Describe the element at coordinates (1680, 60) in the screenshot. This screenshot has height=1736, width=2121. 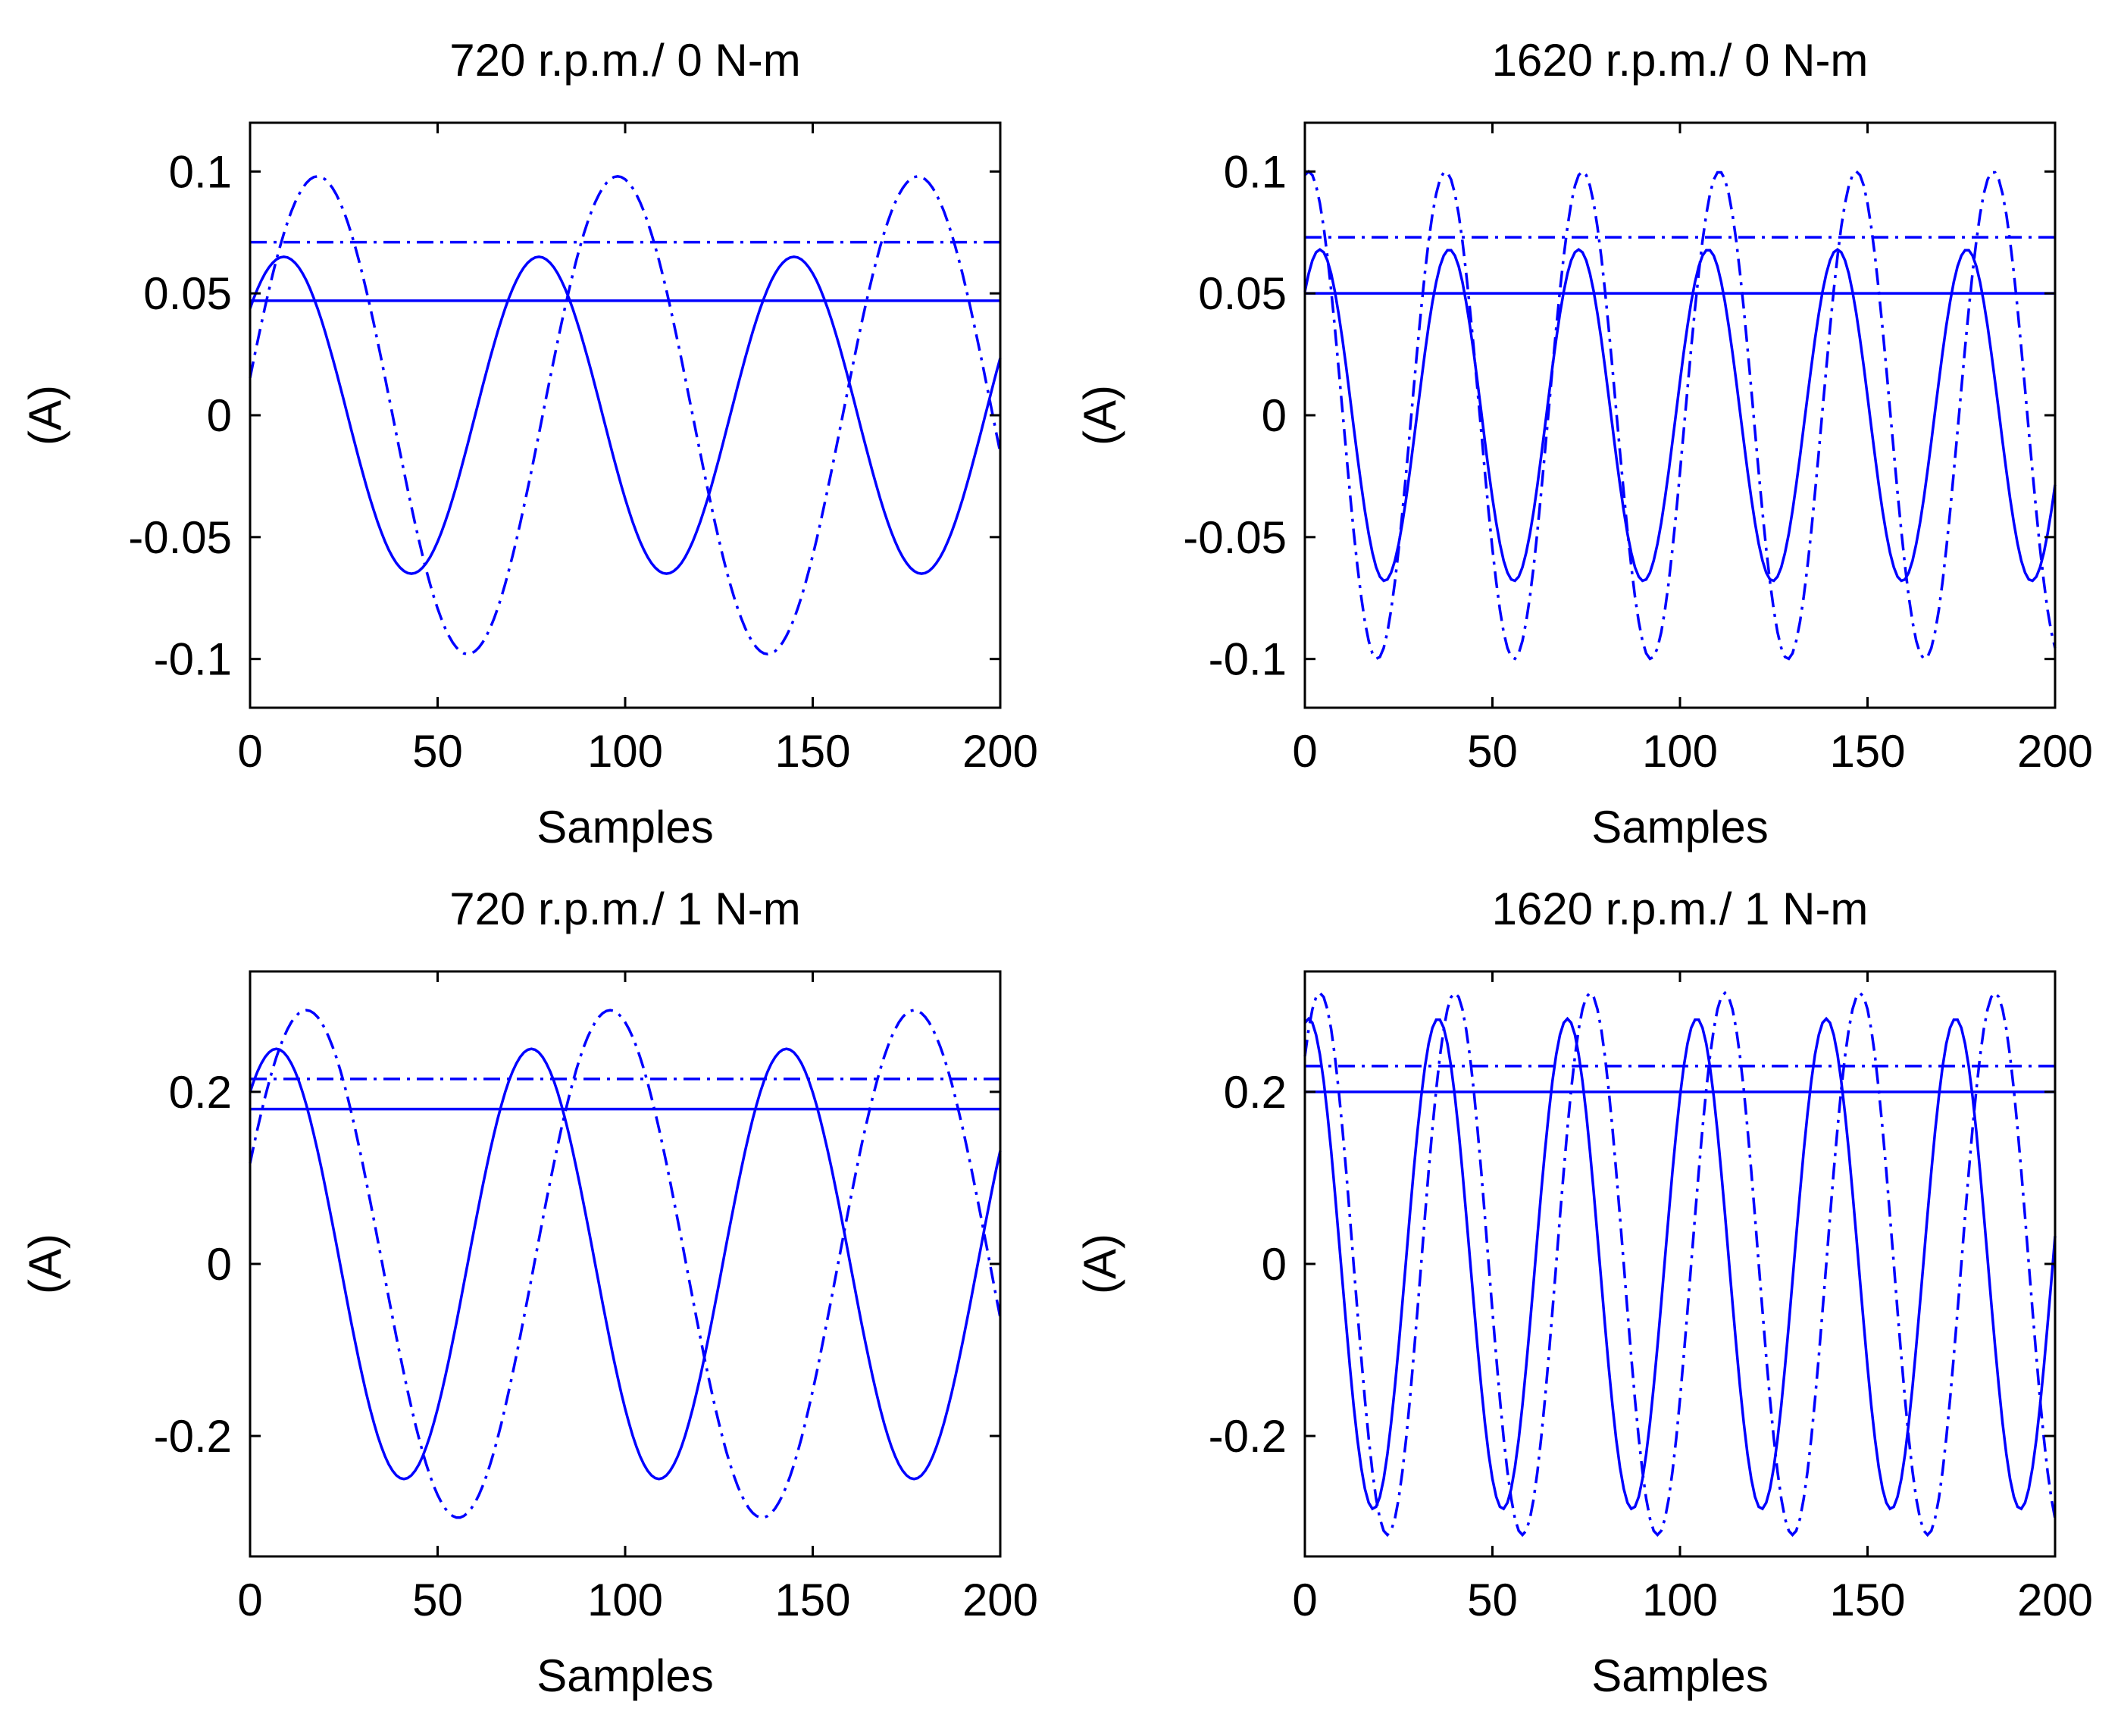
I see `plot-title: 1620 r.p.m./ 0 N-m` at that location.